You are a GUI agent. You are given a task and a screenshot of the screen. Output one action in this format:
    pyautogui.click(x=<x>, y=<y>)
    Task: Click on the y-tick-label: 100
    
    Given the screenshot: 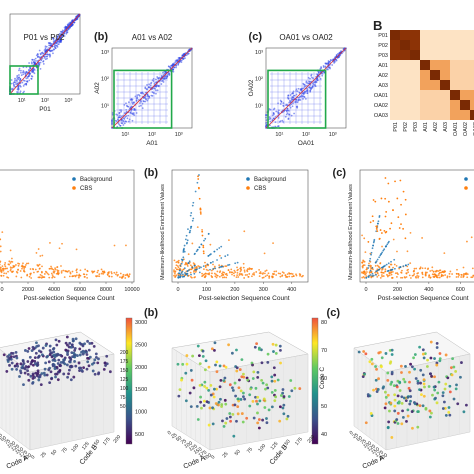 What is the action you would take?
    pyautogui.click(x=262, y=448)
    